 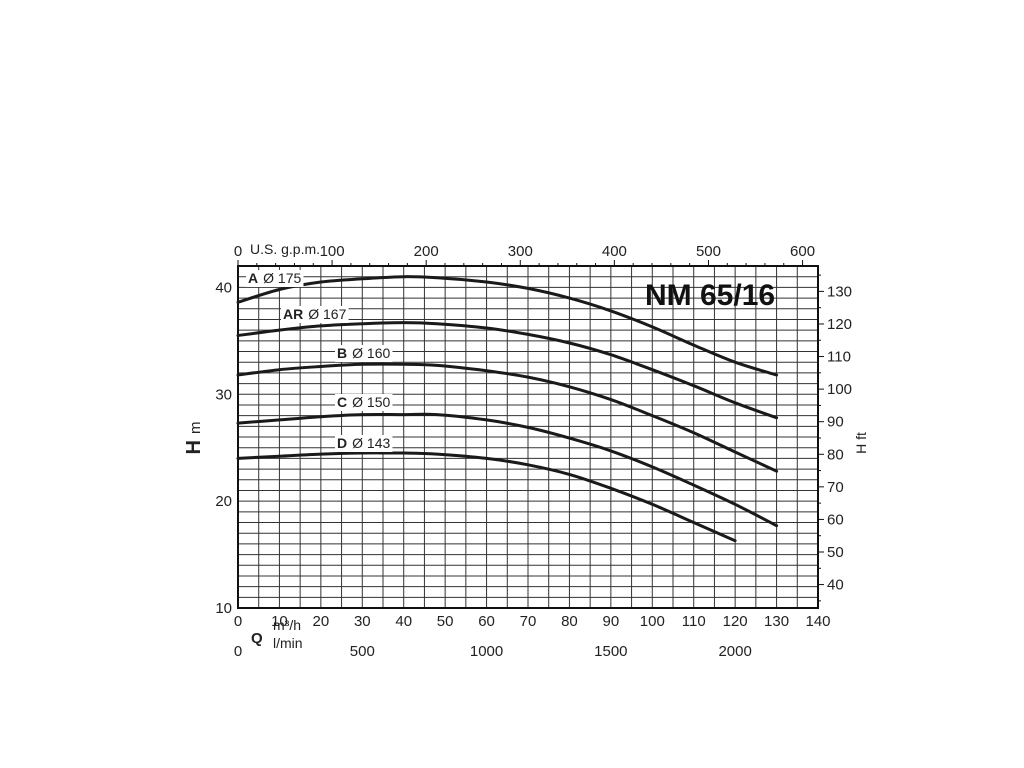 What do you see at coordinates (835, 519) in the screenshot?
I see `ft-tick-label: 60` at bounding box center [835, 519].